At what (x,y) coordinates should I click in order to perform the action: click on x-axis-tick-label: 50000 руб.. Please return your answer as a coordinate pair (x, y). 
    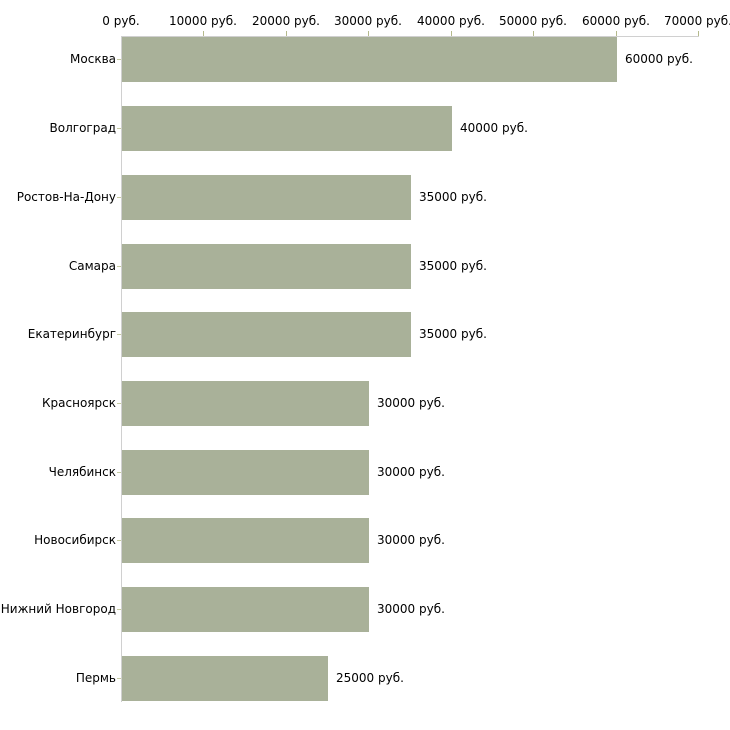
    Looking at the image, I should click on (533, 21).